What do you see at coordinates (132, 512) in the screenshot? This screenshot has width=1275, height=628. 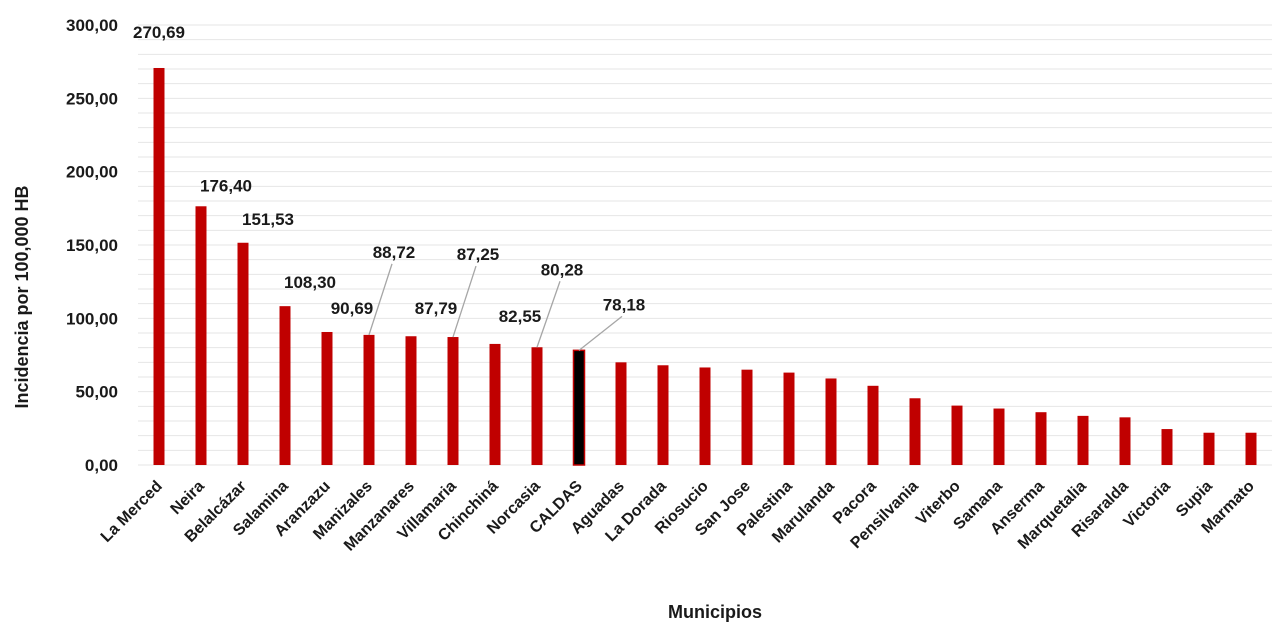 I see `x-tick-label: La Merced` at bounding box center [132, 512].